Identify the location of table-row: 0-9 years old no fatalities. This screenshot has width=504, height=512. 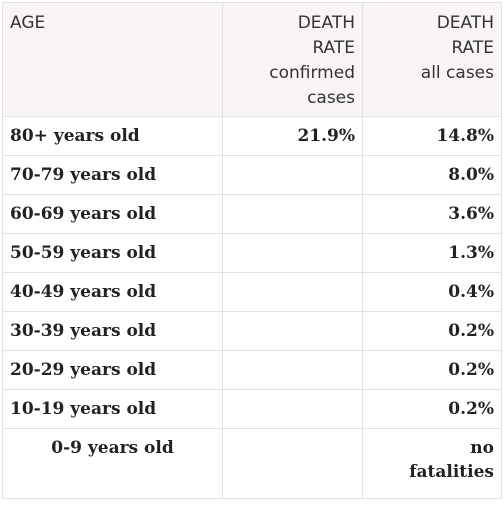
(252, 464).